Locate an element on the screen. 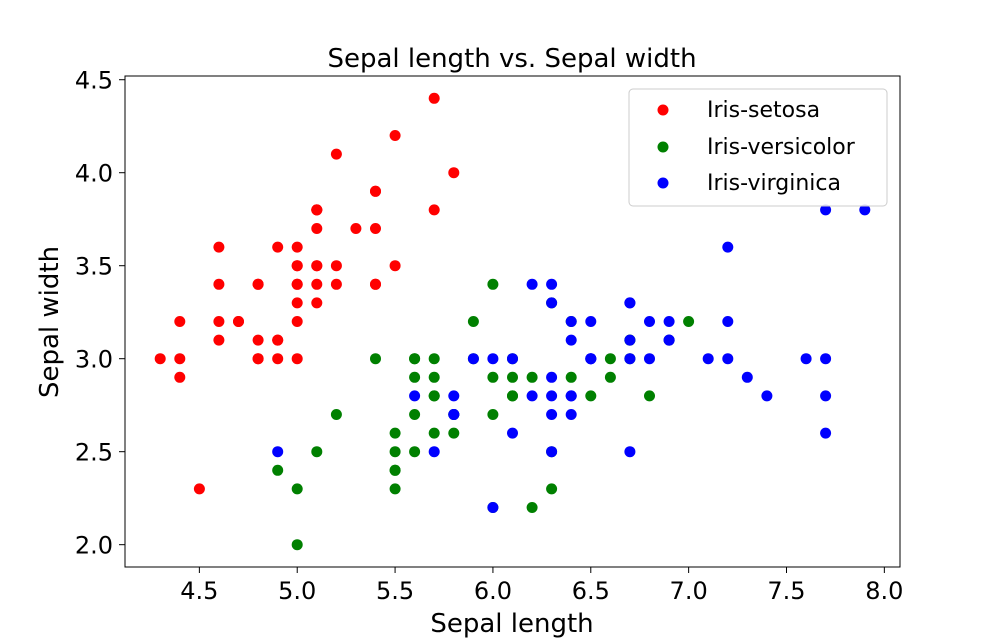 The width and height of the screenshot is (1000, 638). legend-marker-iris-versicolor is located at coordinates (663, 147).